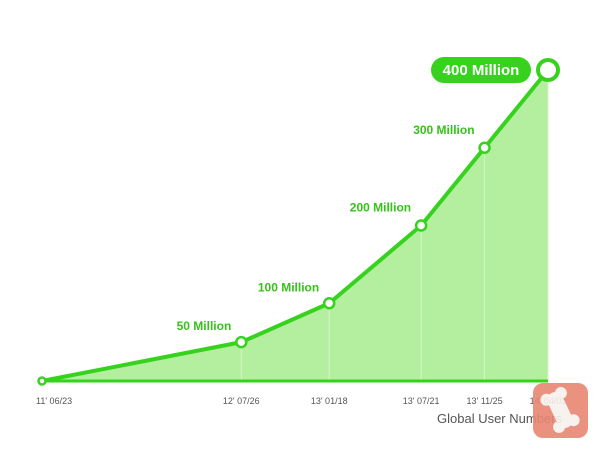  Describe the element at coordinates (380, 208) in the screenshot. I see `data-label: 200 Million` at that location.